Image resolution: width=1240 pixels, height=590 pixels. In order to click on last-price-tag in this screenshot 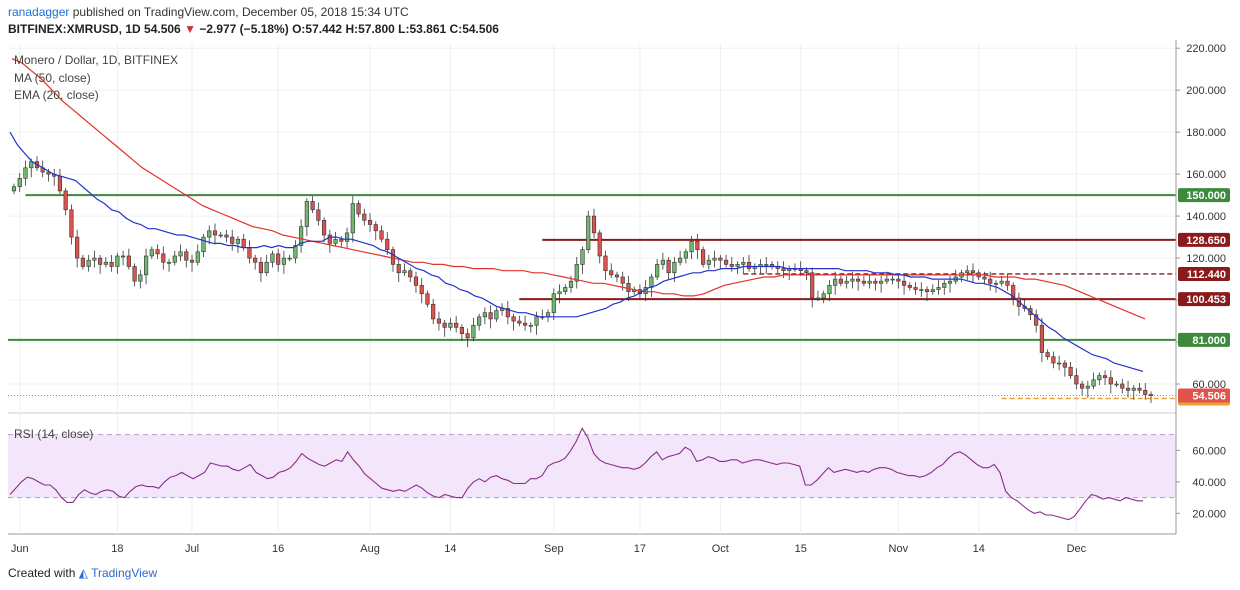, I will do `click(1204, 395)`.